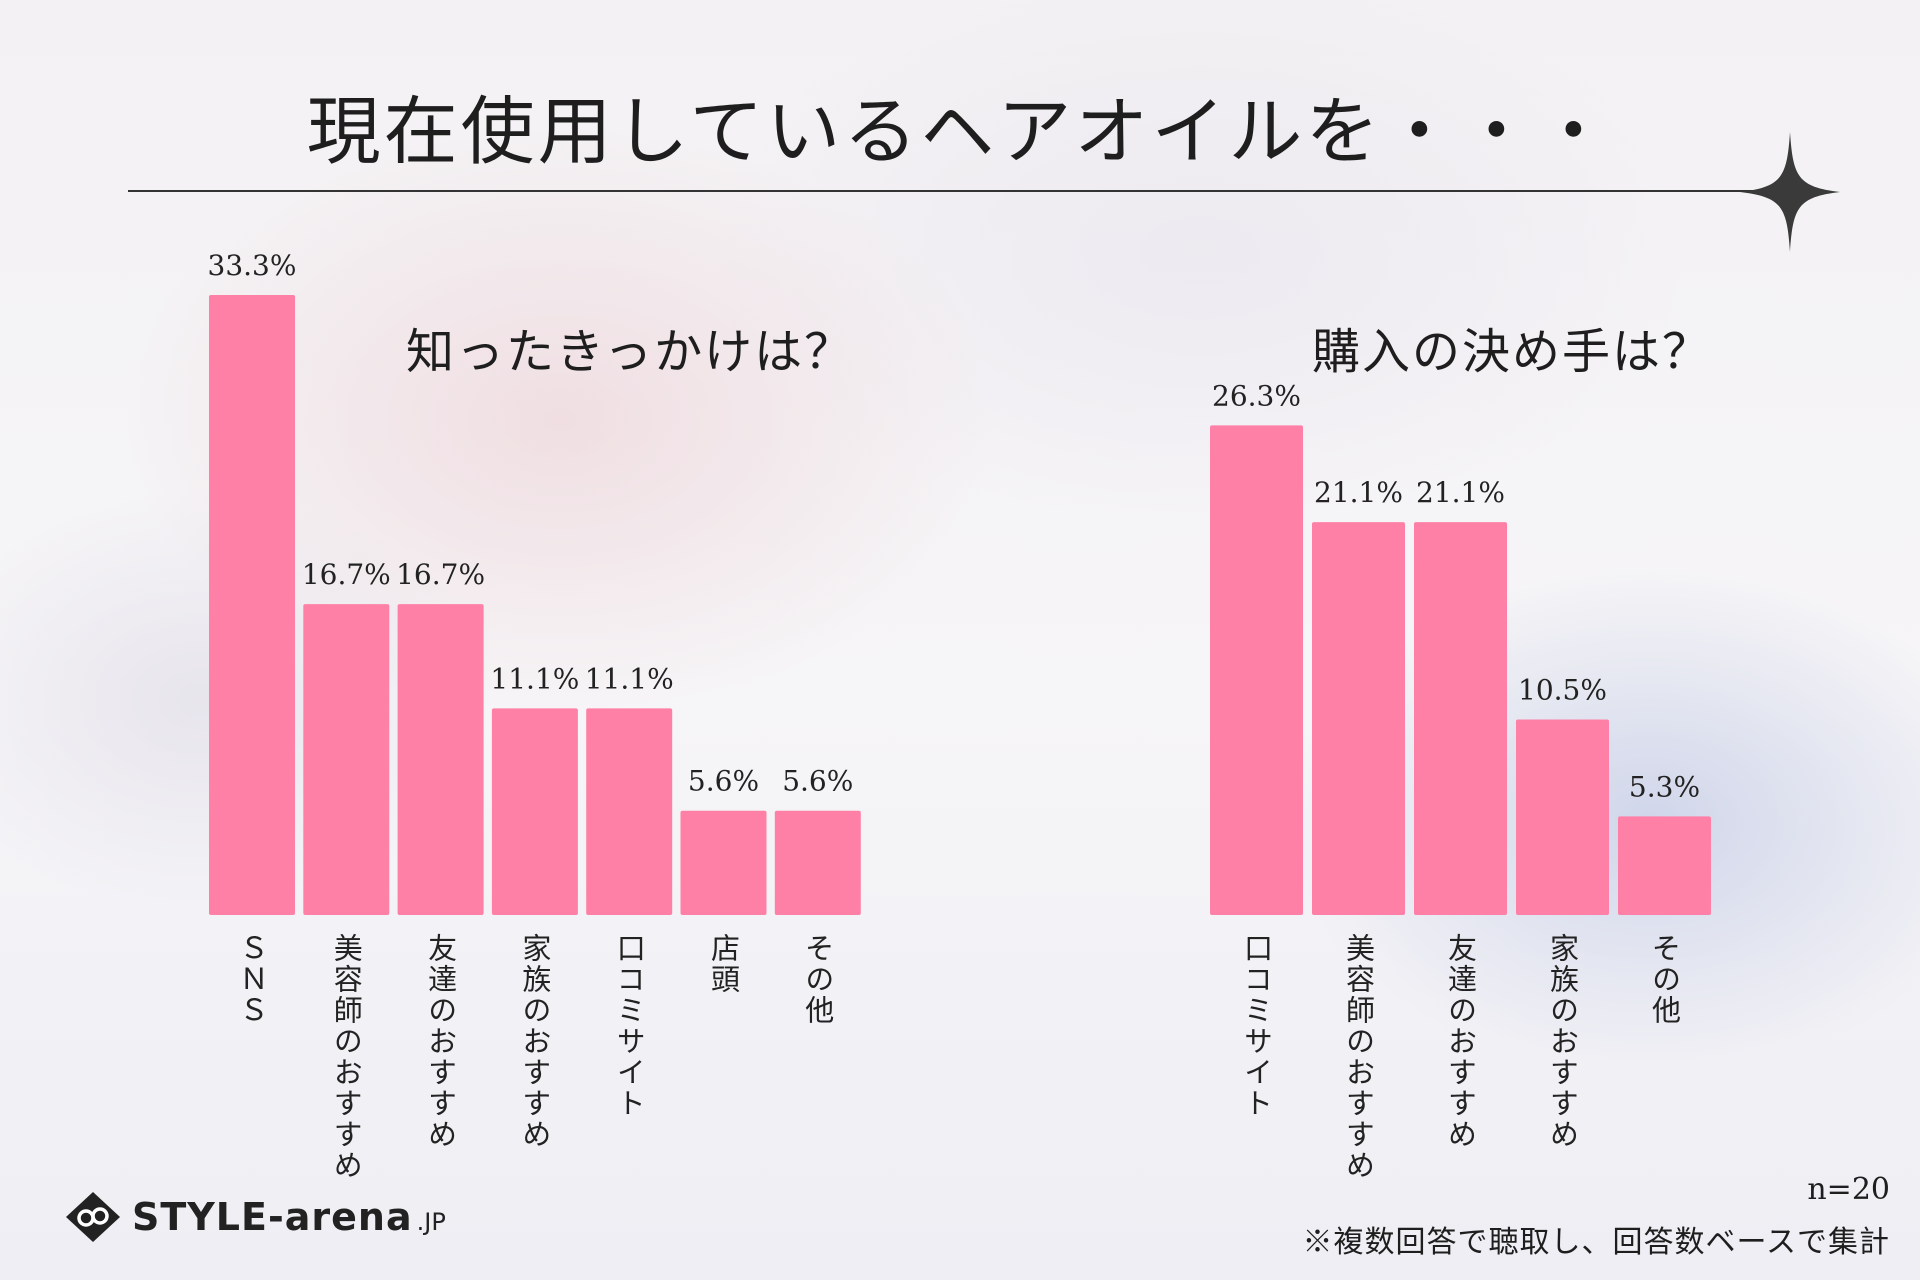 The width and height of the screenshot is (1920, 1280). Describe the element at coordinates (431, 1222) in the screenshot. I see `logo-suffix: .JP` at that location.